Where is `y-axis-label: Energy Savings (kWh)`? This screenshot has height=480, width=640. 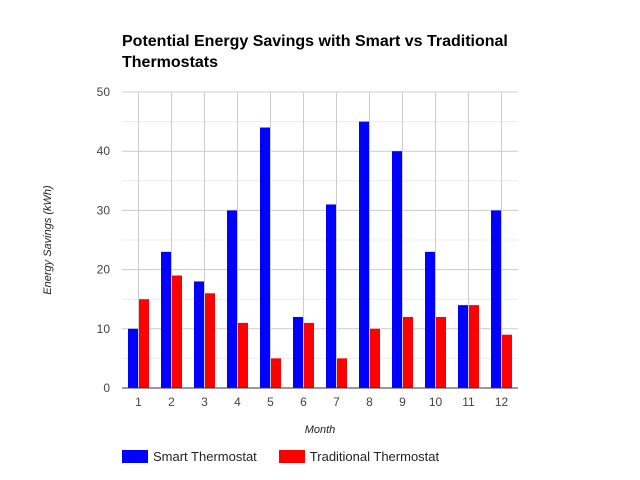 y-axis-label: Energy Savings (kWh) is located at coordinates (48, 240).